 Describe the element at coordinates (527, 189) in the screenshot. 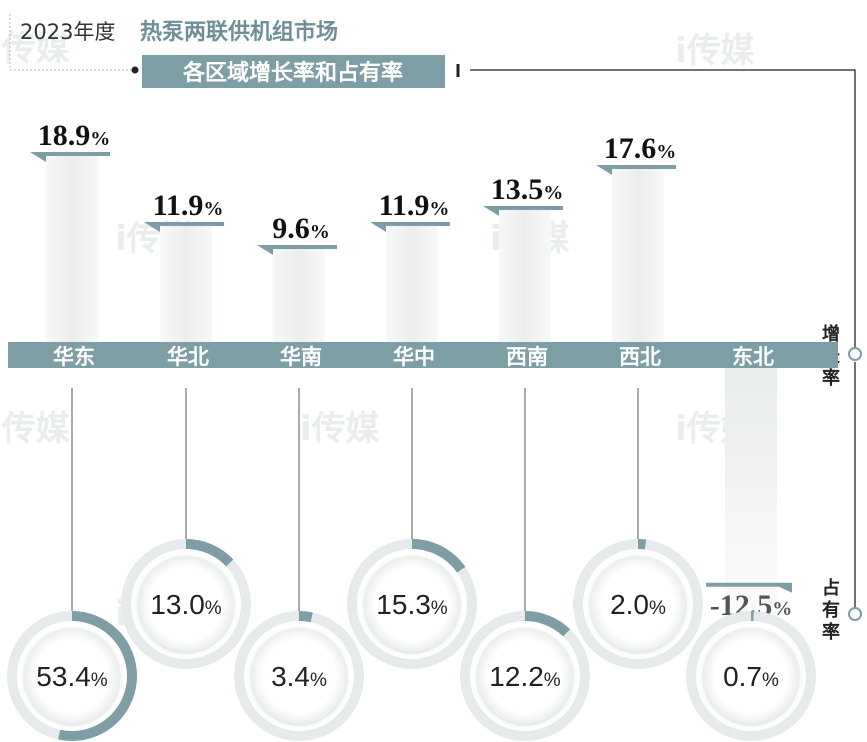

I see `growth-value-label: 13.5%` at that location.